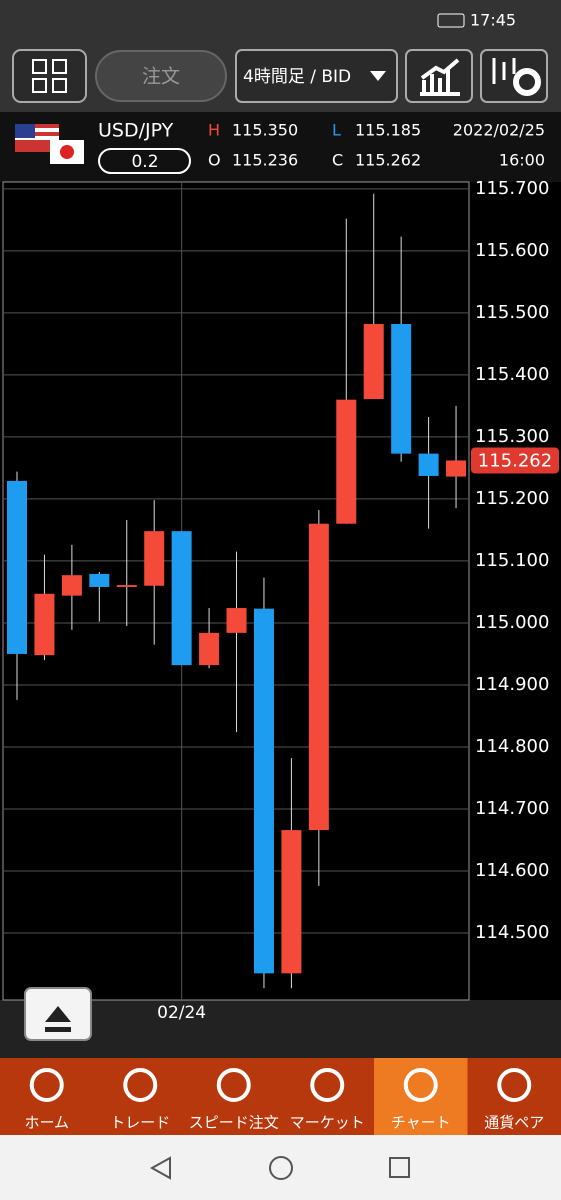  What do you see at coordinates (214, 160) in the screenshot?
I see `open-label: O` at bounding box center [214, 160].